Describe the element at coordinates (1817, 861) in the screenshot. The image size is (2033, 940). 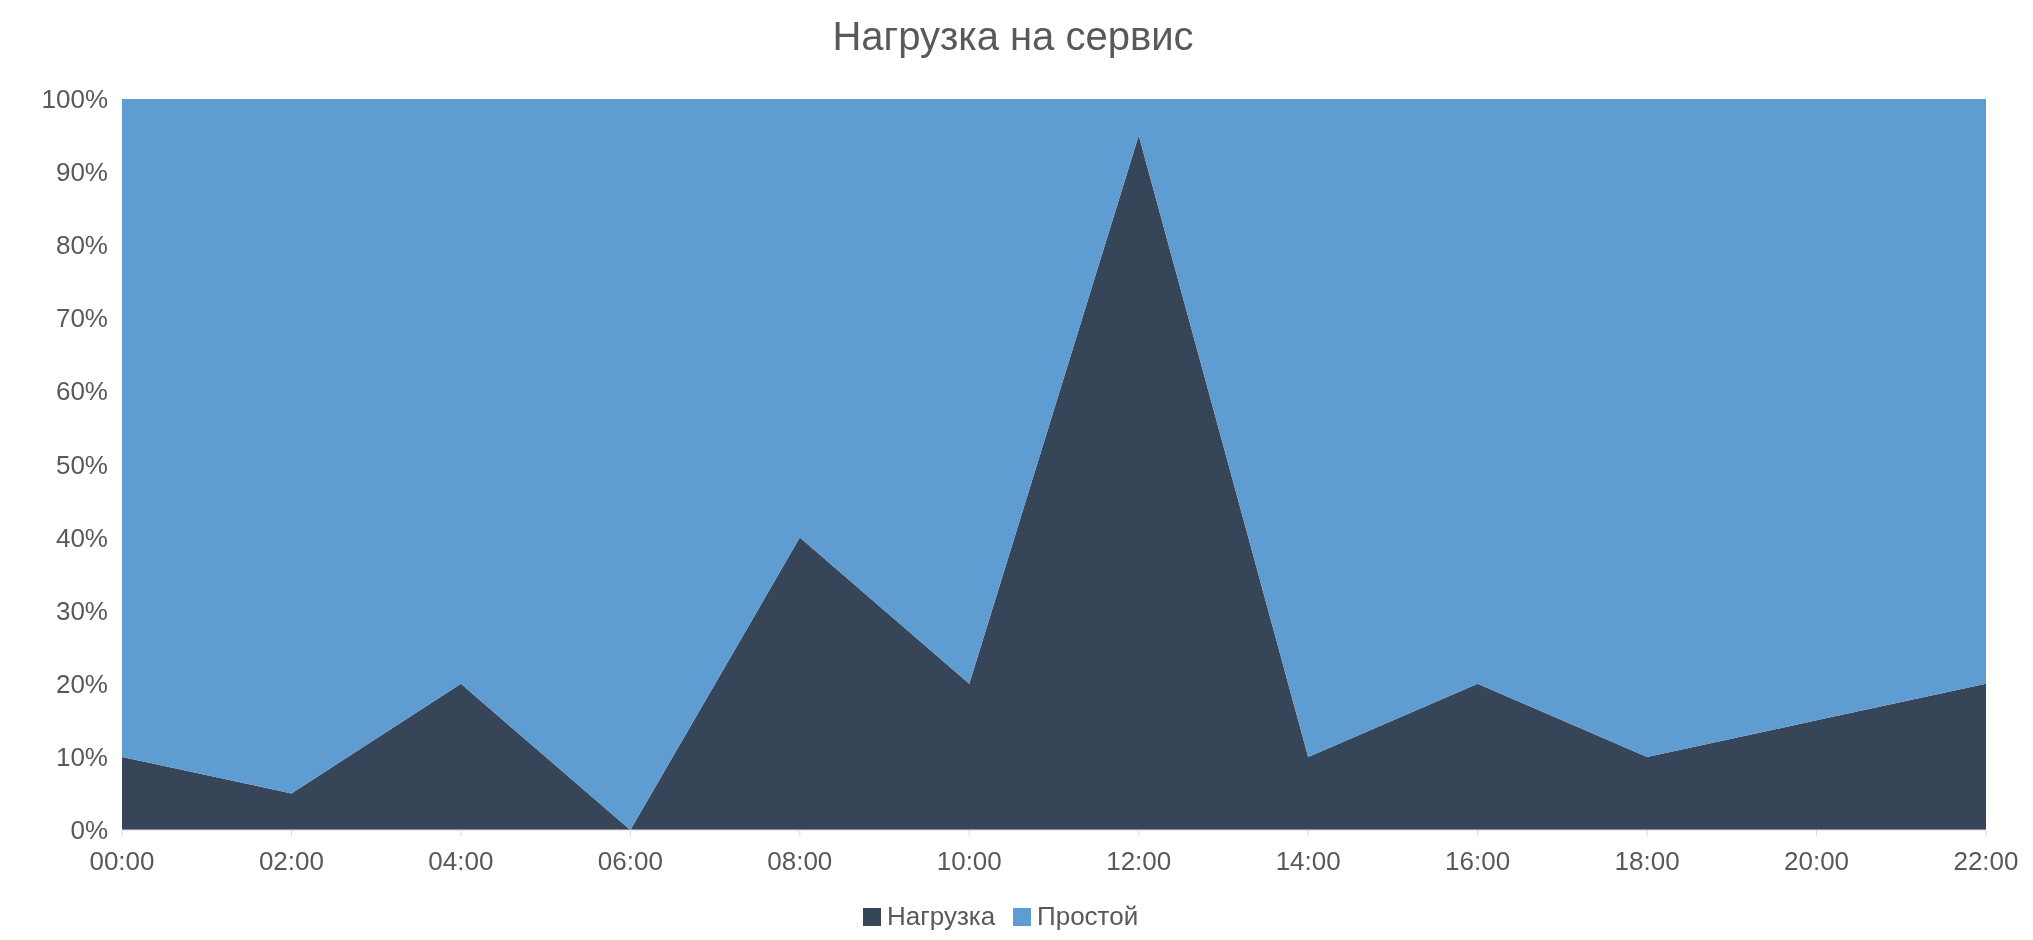
I see `x-tick-label: 20:00` at that location.